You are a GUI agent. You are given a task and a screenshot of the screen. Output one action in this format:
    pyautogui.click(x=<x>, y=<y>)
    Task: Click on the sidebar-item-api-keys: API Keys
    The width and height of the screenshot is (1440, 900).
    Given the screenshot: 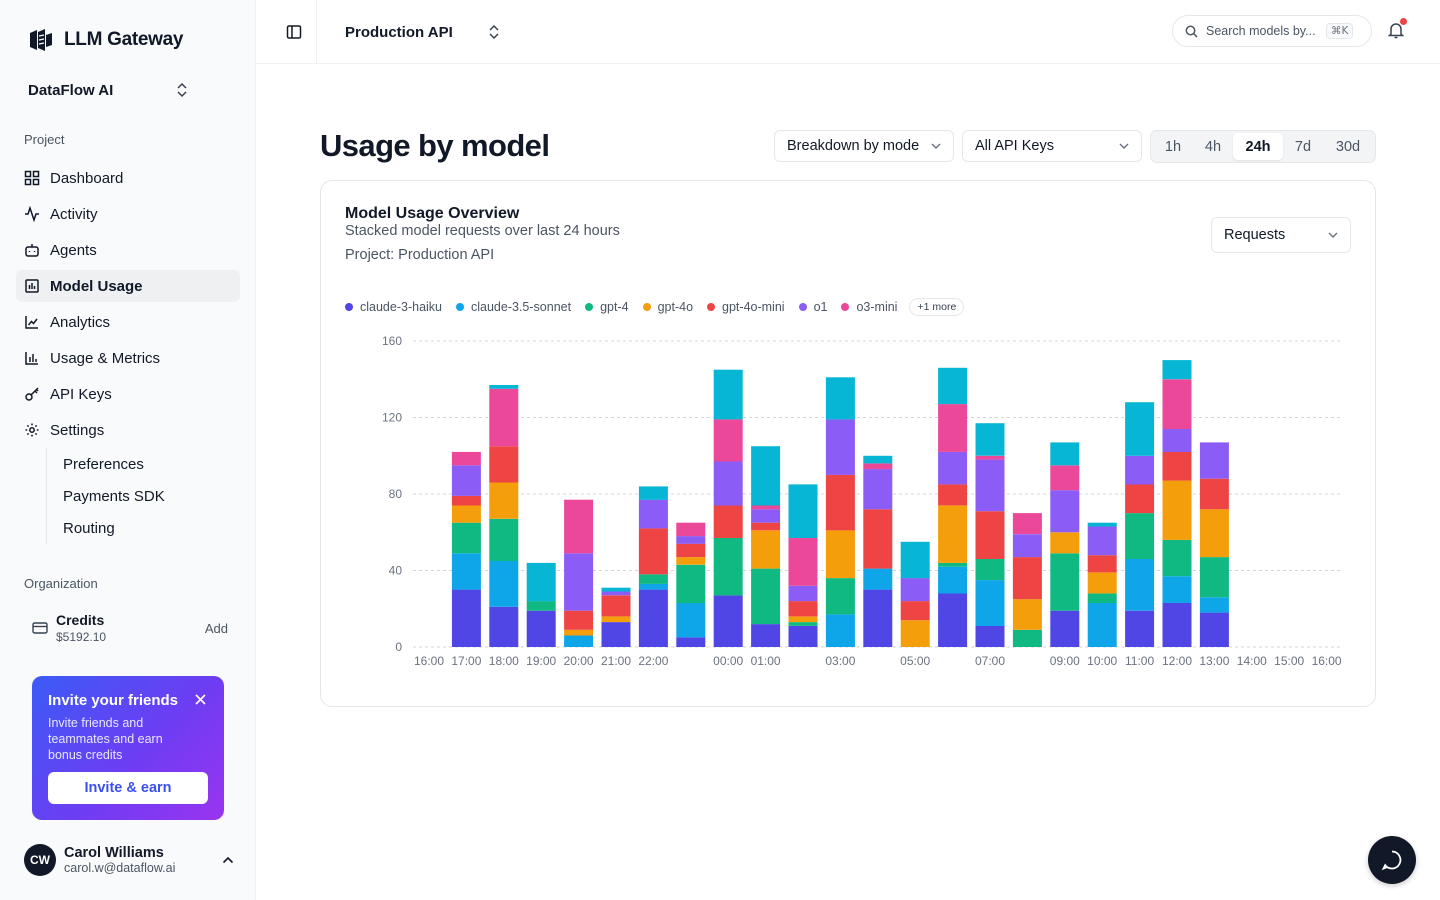 What is the action you would take?
    pyautogui.click(x=128, y=394)
    